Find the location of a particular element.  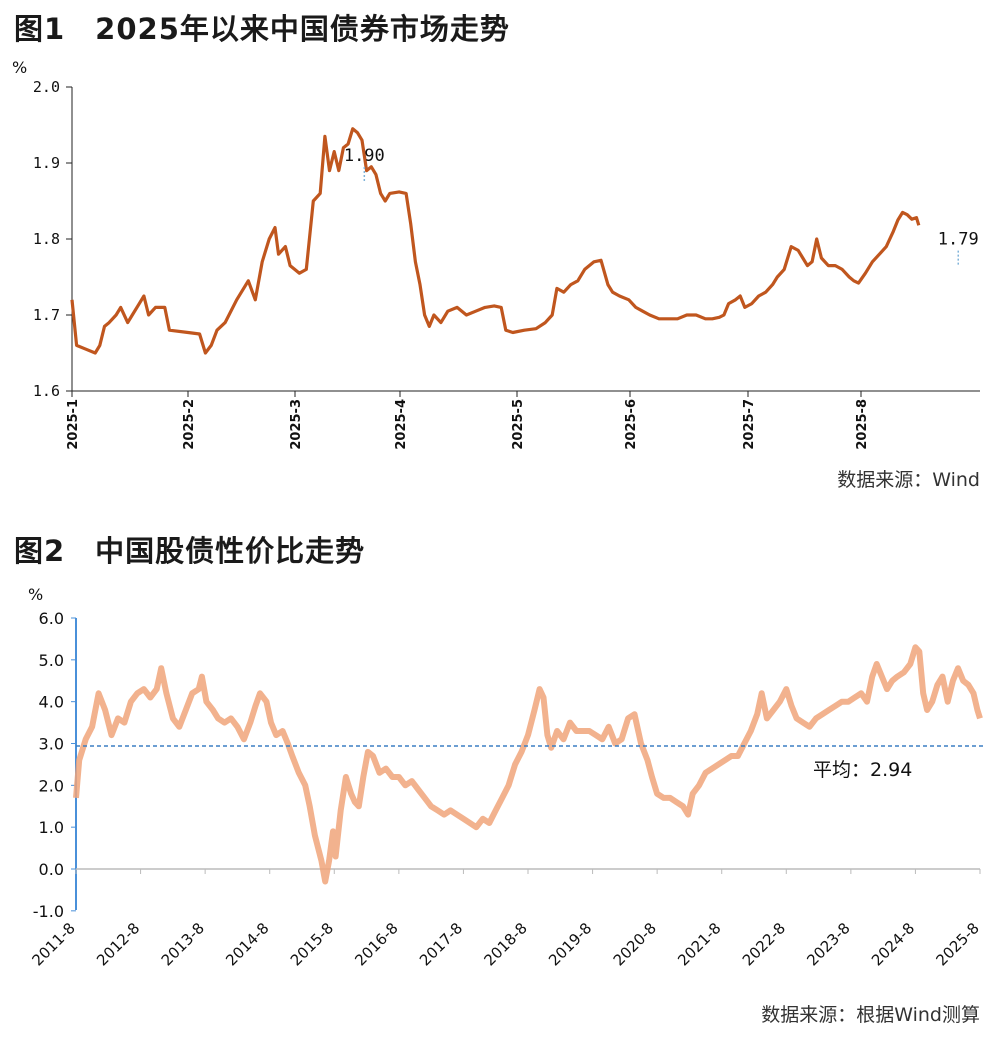

x-tick-label: 2025-6 is located at coordinates (631, 424).